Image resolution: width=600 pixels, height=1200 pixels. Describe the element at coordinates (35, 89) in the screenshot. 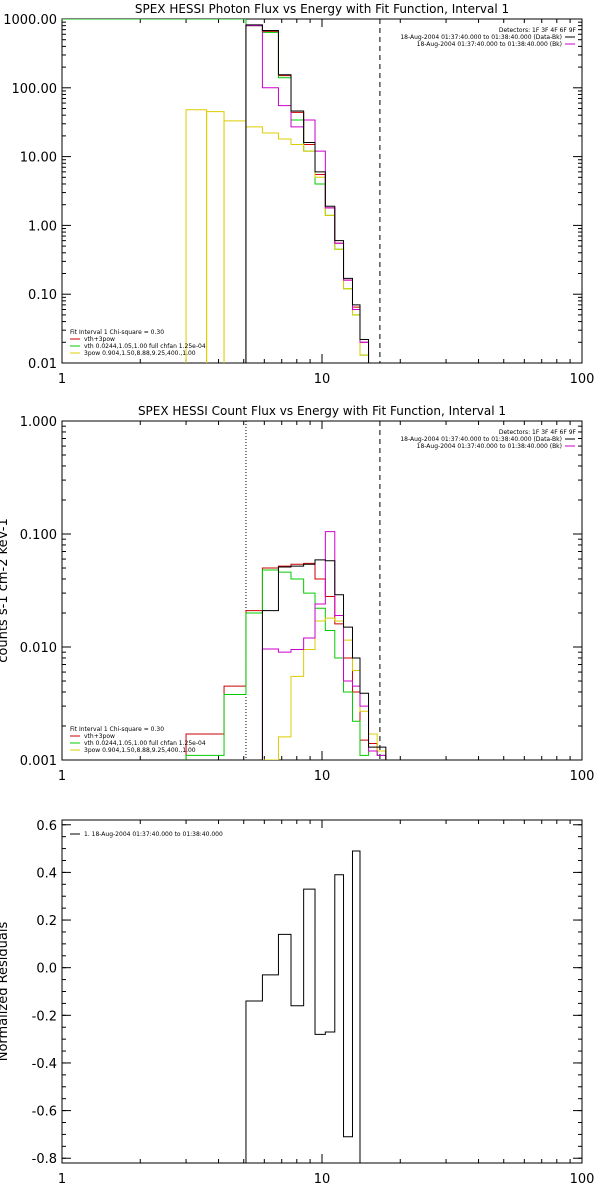

I see `y-tick-label: 100.00` at that location.